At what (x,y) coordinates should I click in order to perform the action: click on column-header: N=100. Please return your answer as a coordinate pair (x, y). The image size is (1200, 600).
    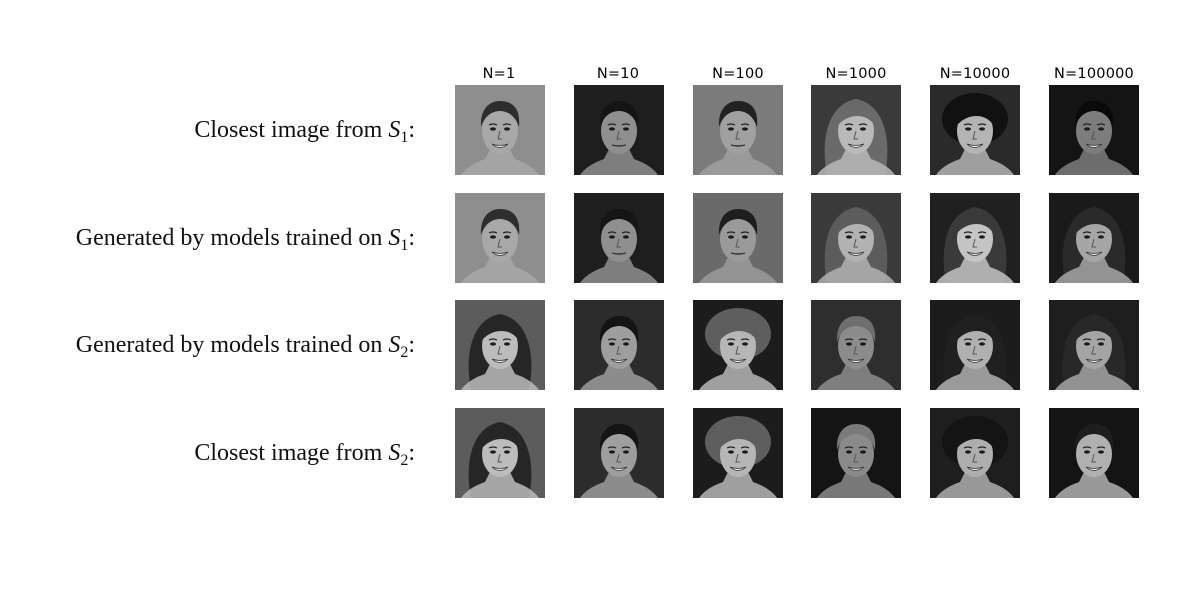
    Looking at the image, I should click on (738, 74).